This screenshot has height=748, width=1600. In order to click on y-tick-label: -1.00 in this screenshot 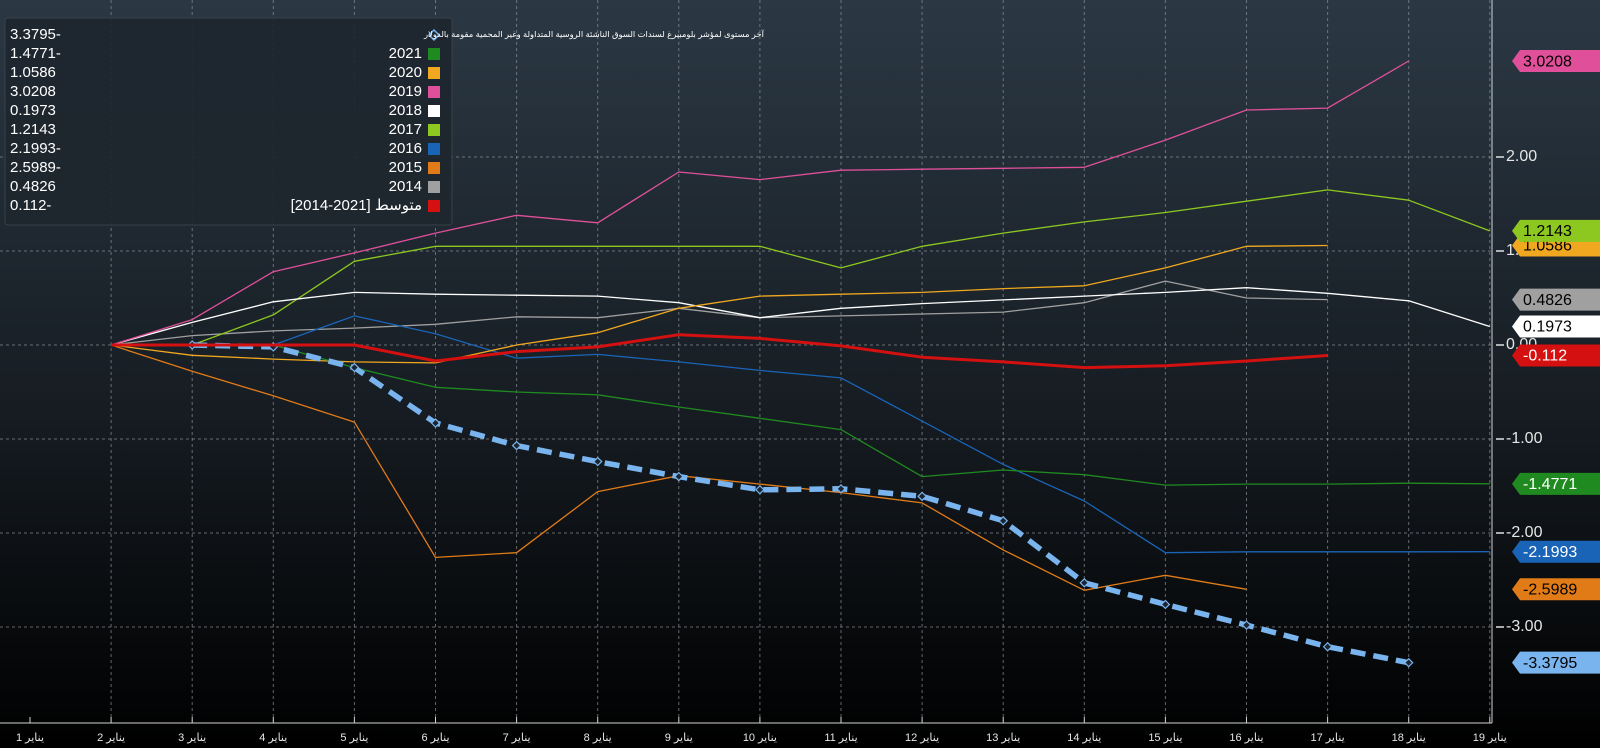, I will do `click(1524, 438)`.